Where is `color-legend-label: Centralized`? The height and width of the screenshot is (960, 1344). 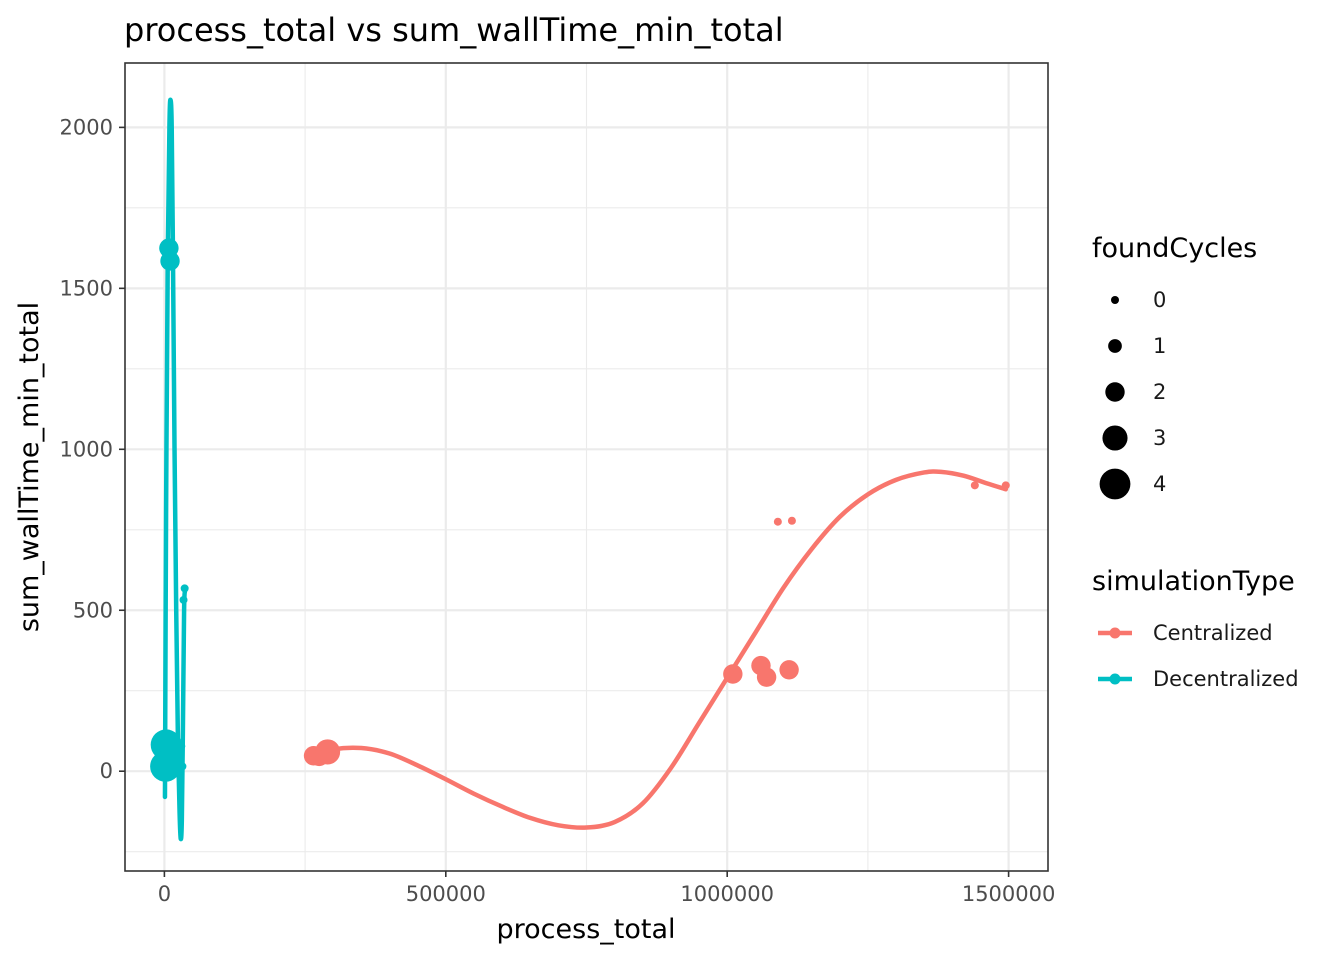 color-legend-label: Centralized is located at coordinates (1213, 633).